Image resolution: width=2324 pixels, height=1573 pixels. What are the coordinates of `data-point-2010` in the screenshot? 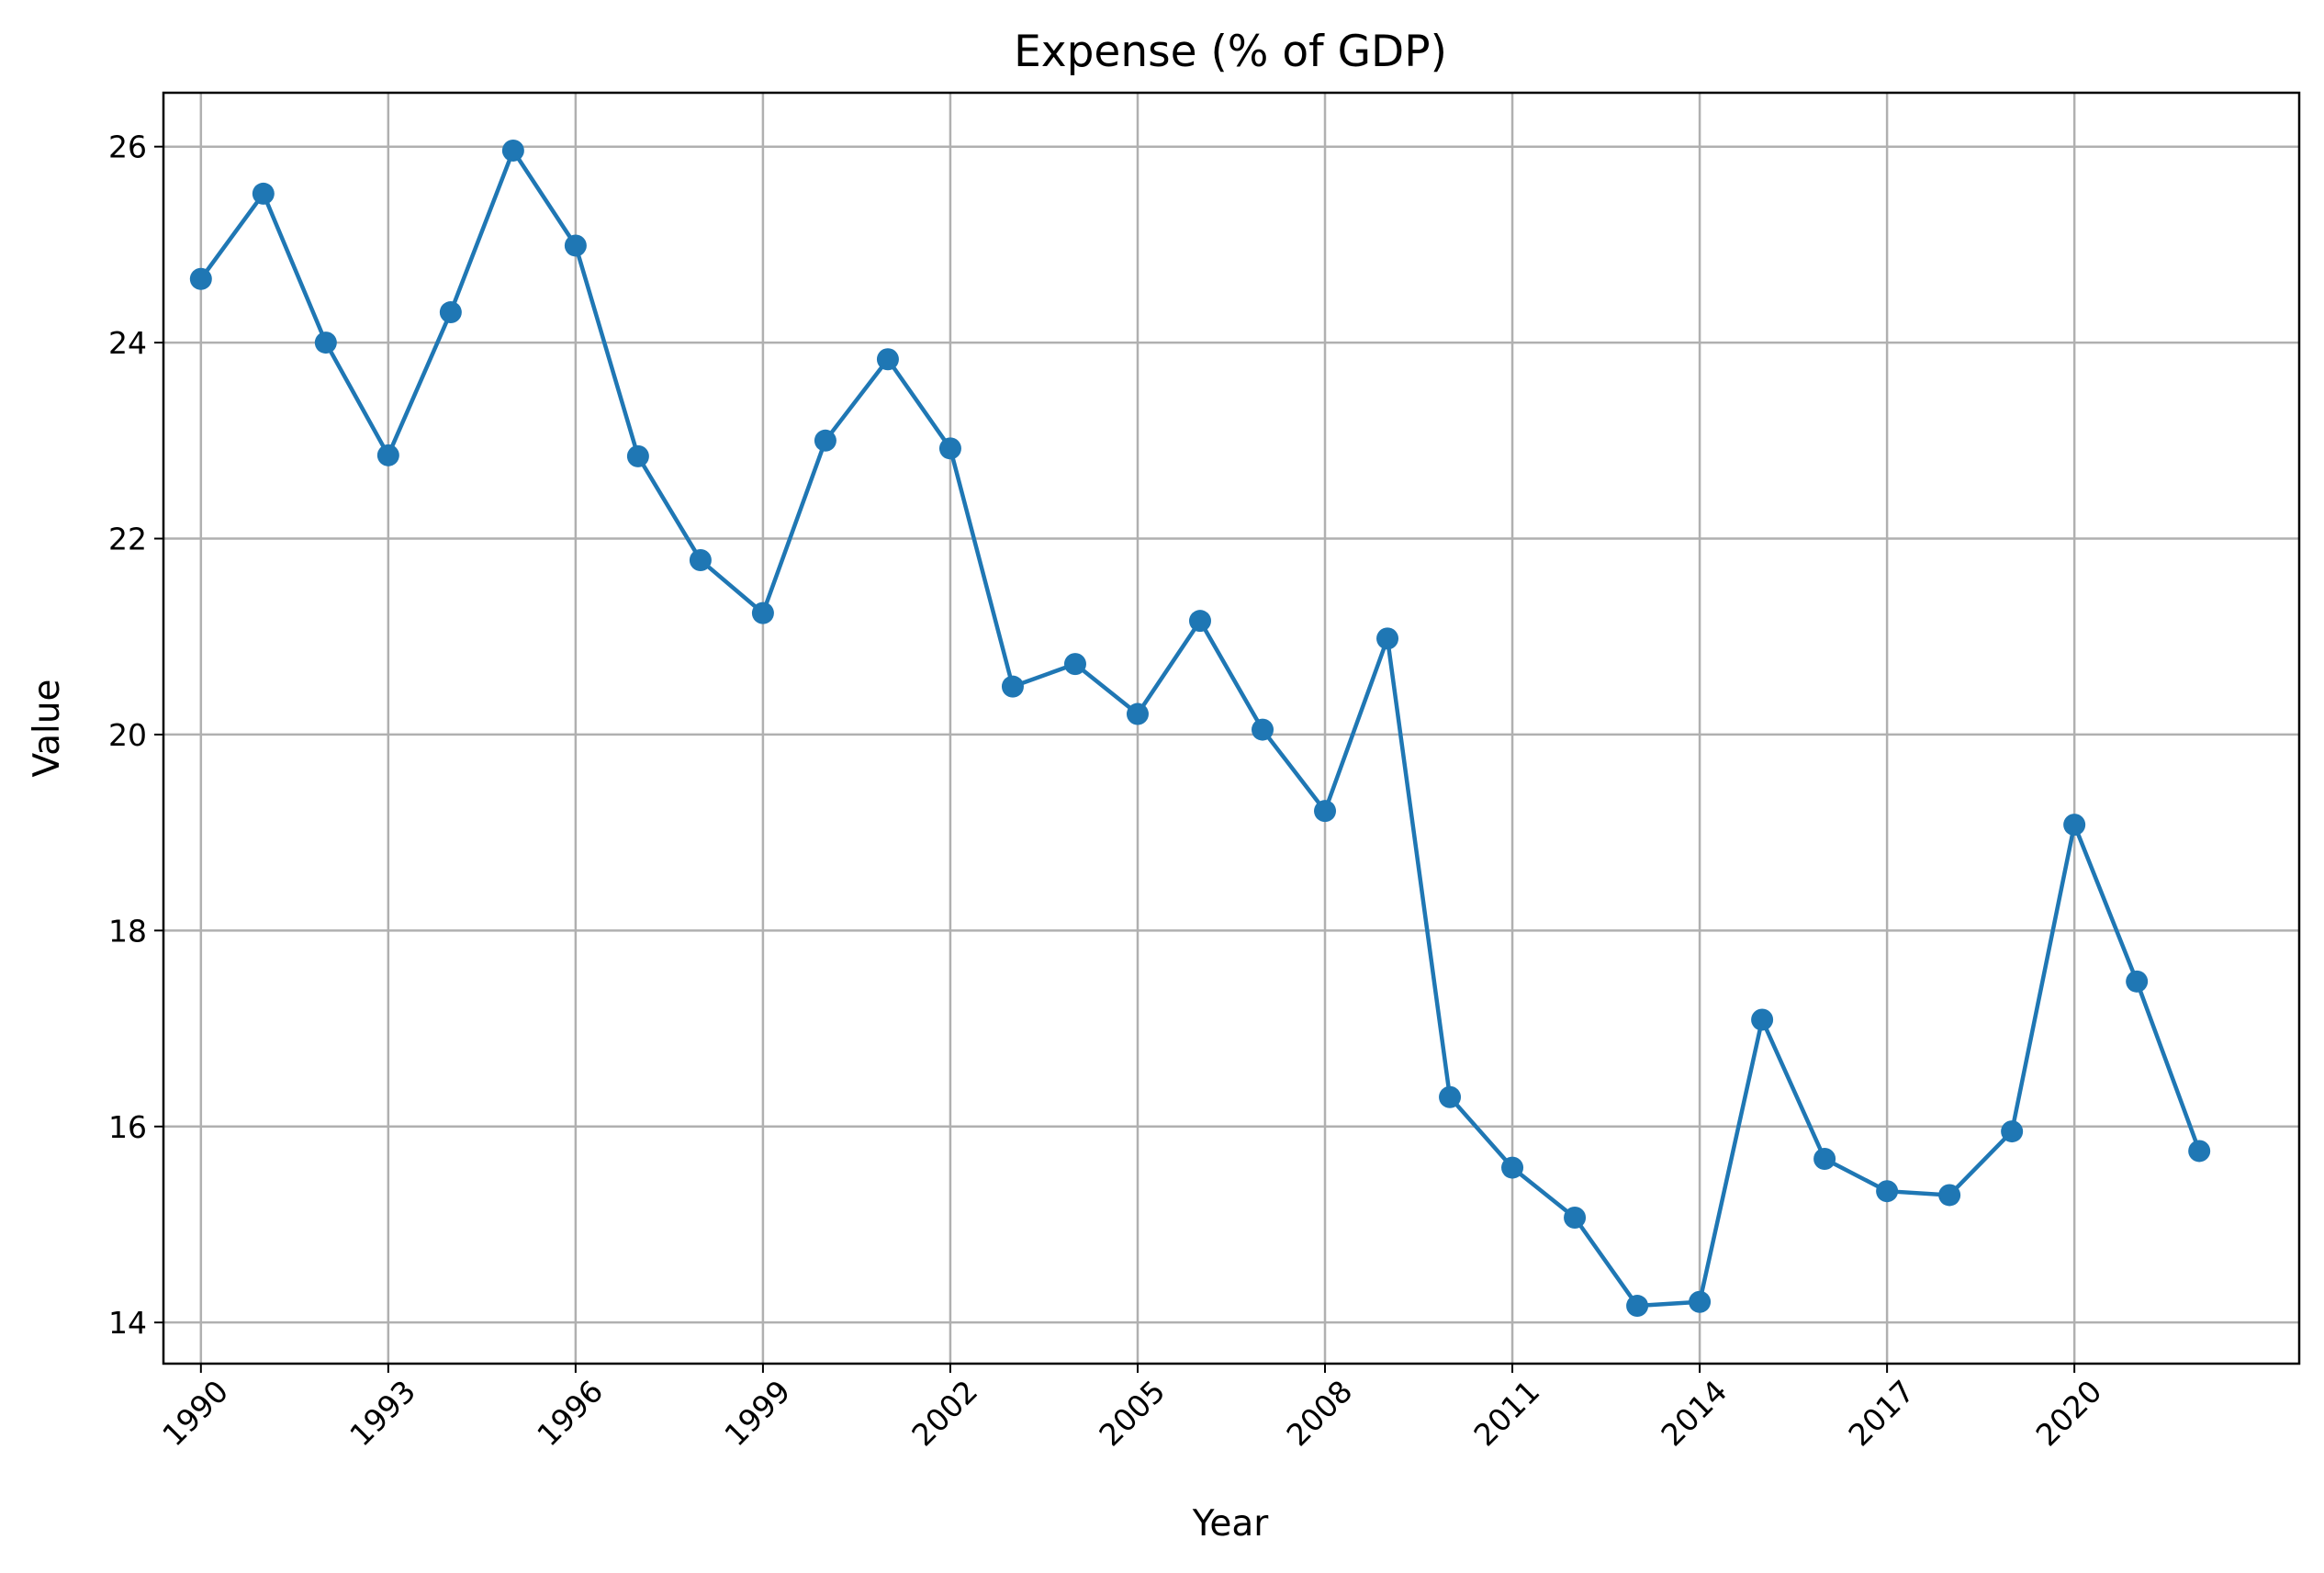 It's located at (1451, 1096).